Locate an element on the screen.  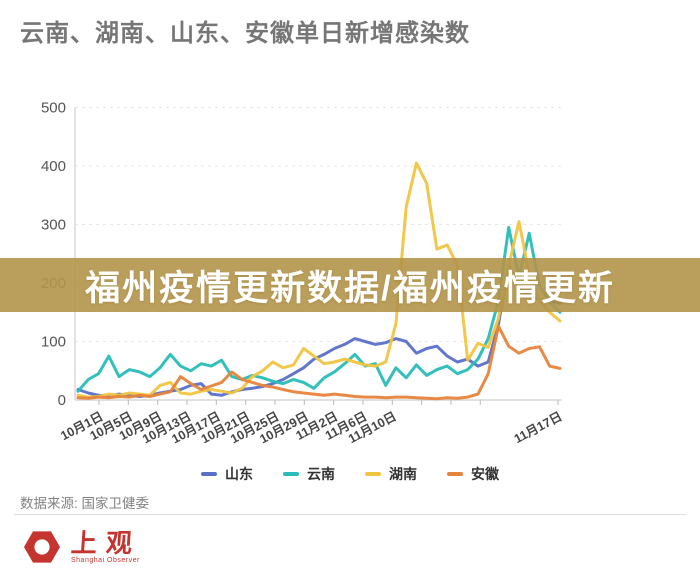
legend-label: 湖南 is located at coordinates (403, 474).